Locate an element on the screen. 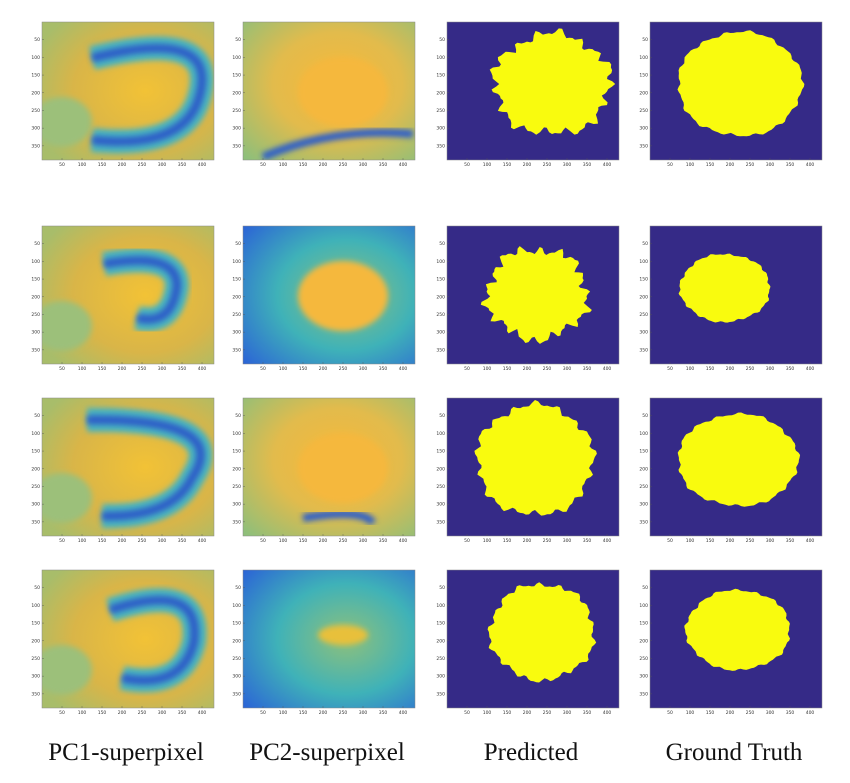  heatmap-streak is located at coordinates (339, 518).